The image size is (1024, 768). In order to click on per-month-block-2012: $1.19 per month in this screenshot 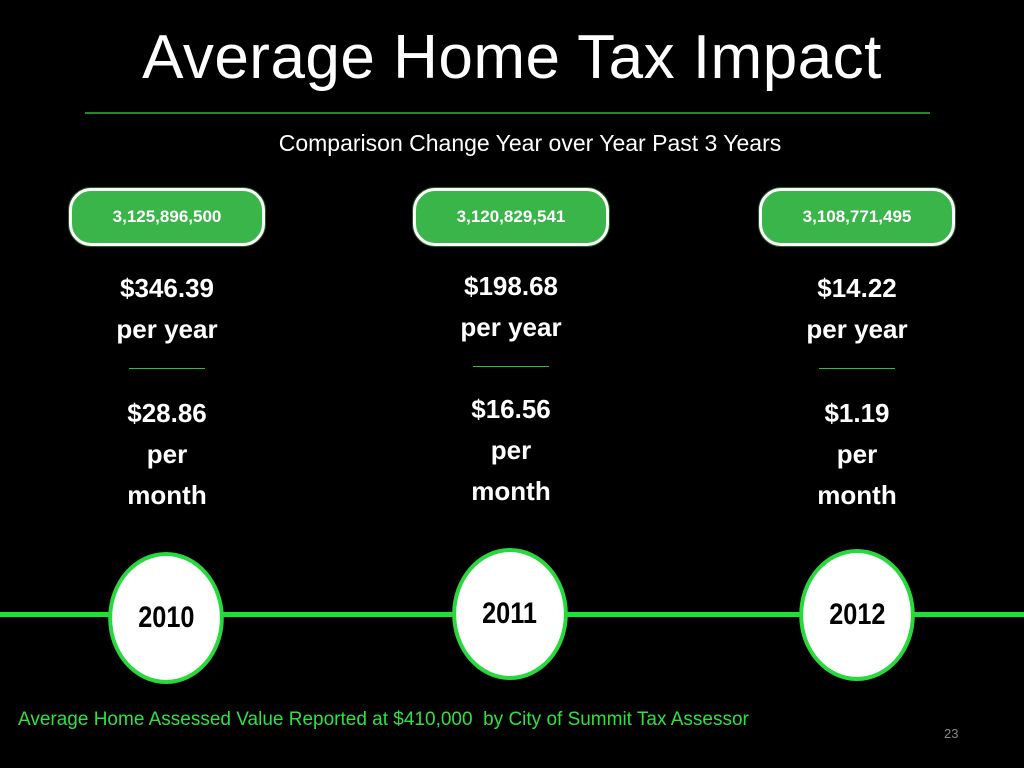, I will do `click(857, 454)`.